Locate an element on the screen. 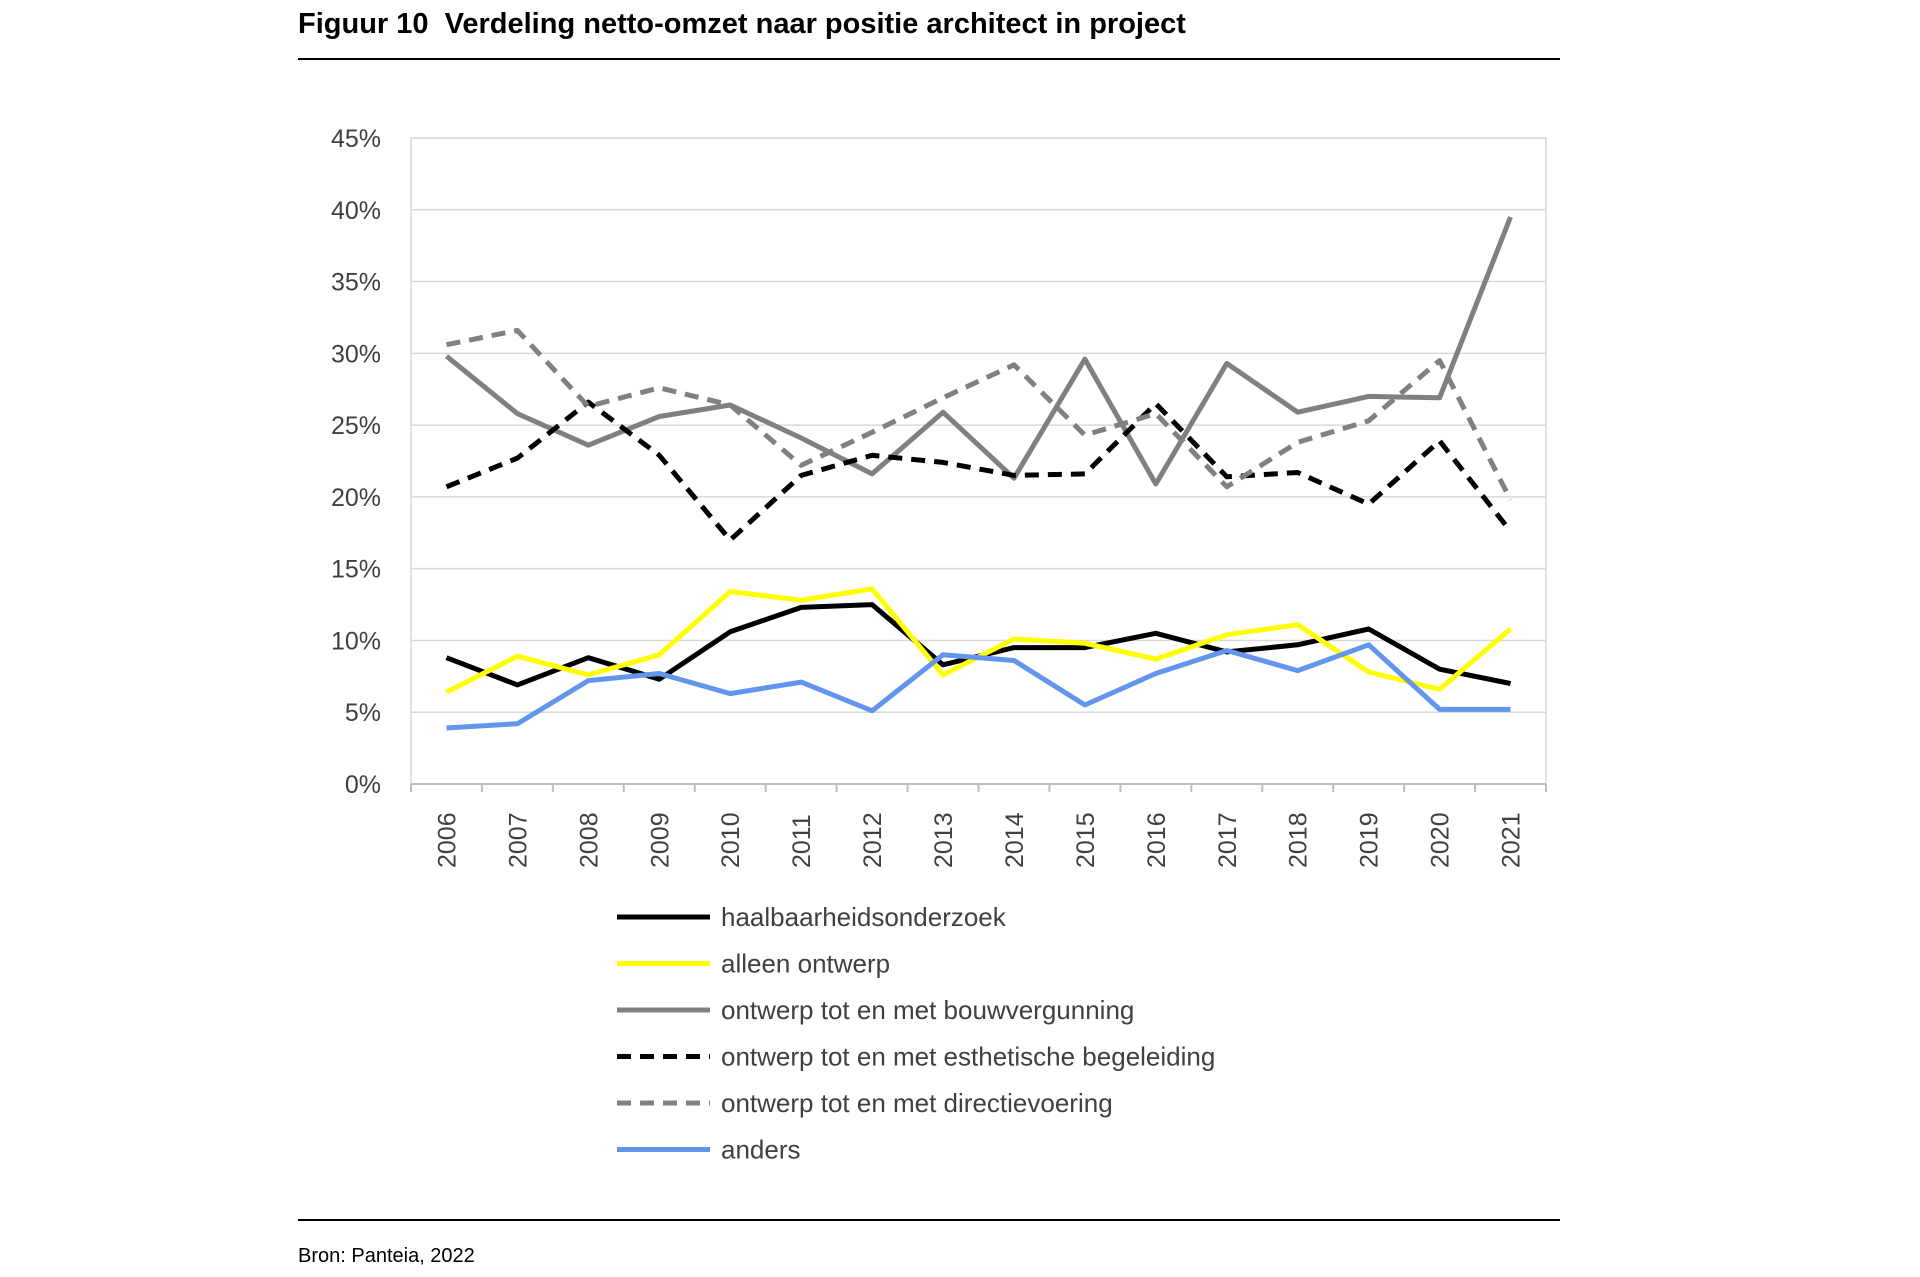 Image resolution: width=1920 pixels, height=1277 pixels. y-tick-label: 25% is located at coordinates (356, 426).